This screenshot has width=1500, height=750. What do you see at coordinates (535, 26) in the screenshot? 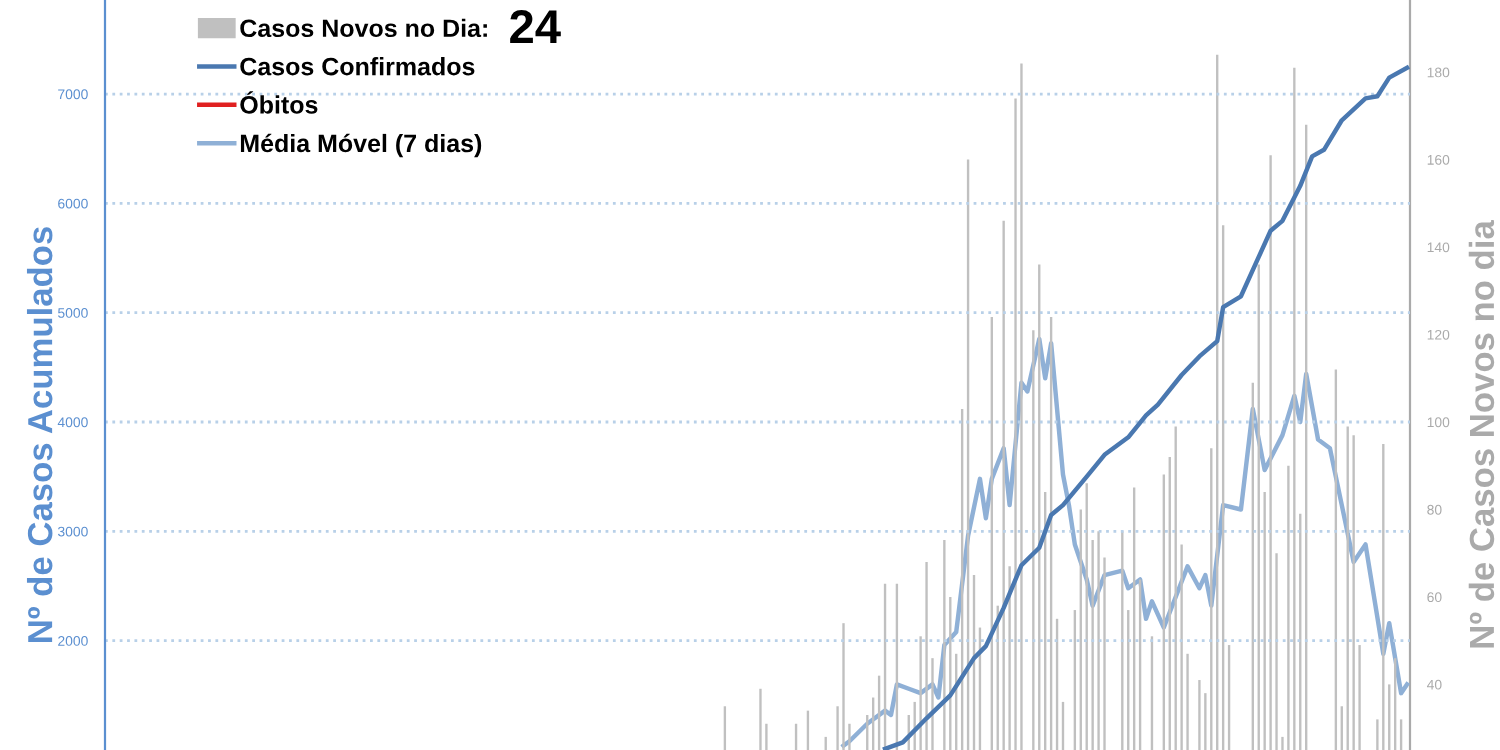
I see `annotation: 24` at bounding box center [535, 26].